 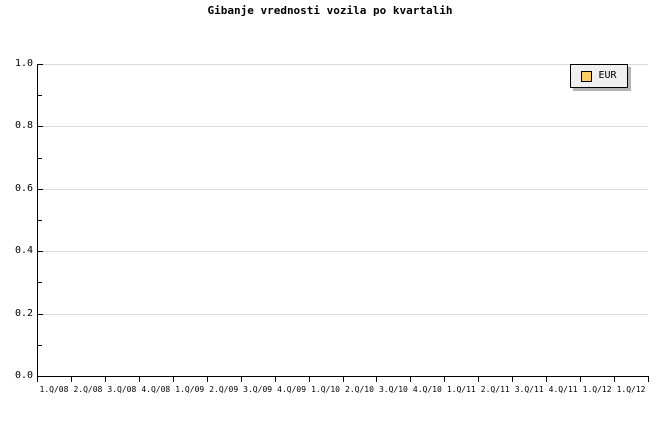 I want to click on x-axis-tick-label: 2.Q/09, so click(x=224, y=389).